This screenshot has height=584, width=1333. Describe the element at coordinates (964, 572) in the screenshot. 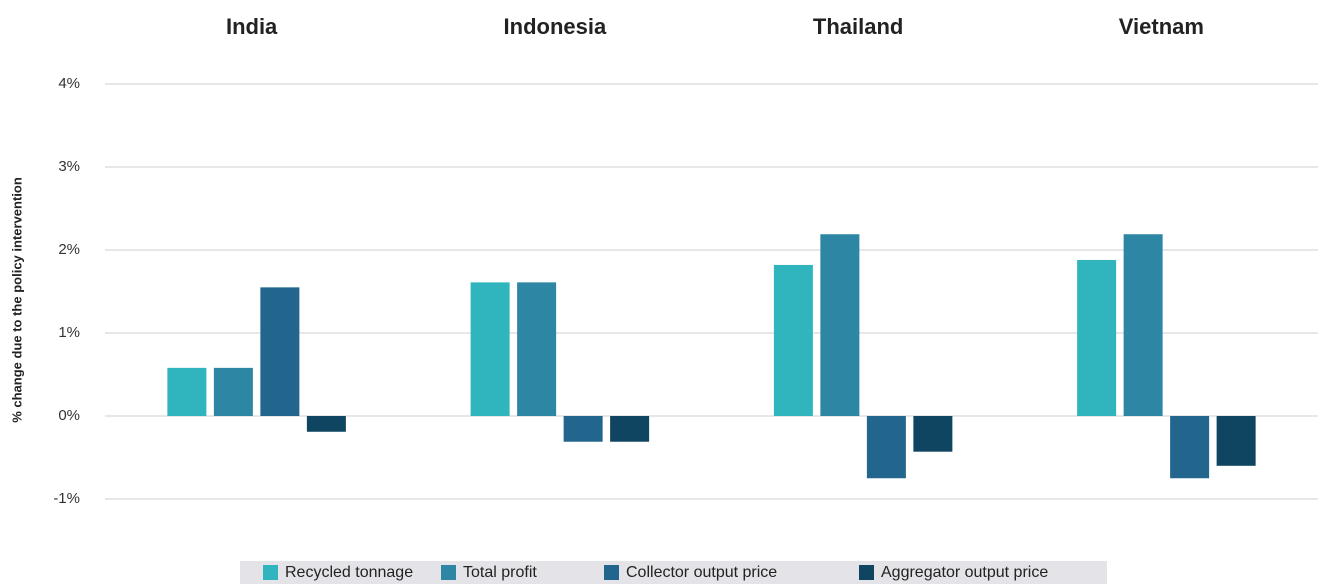

I see `legend-label: Aggregator output price` at that location.